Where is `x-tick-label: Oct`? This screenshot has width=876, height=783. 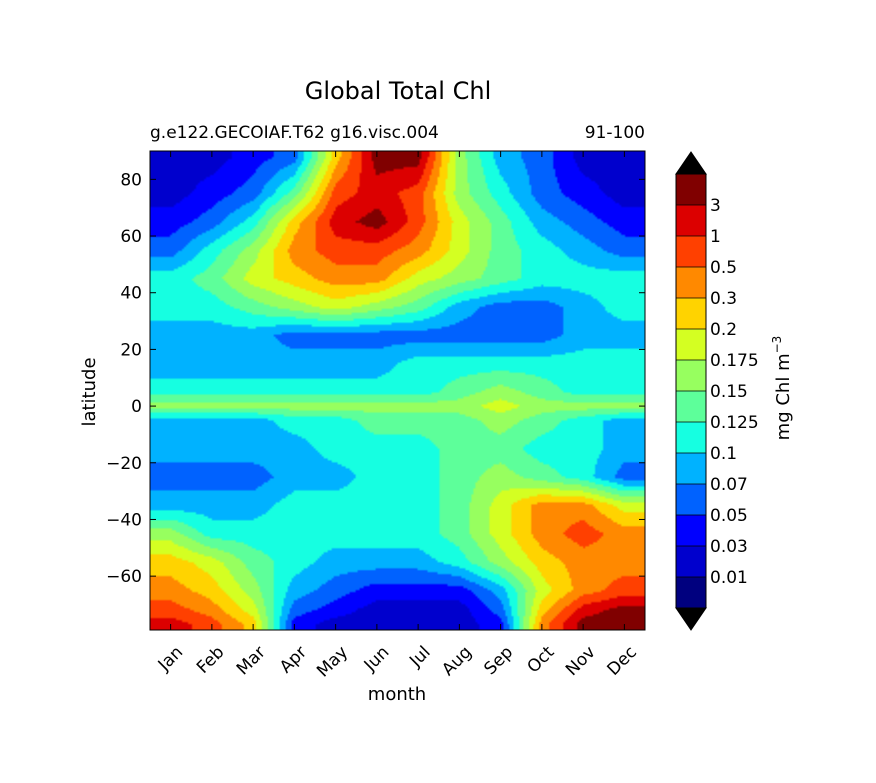
x-tick-label: Oct is located at coordinates (540, 659).